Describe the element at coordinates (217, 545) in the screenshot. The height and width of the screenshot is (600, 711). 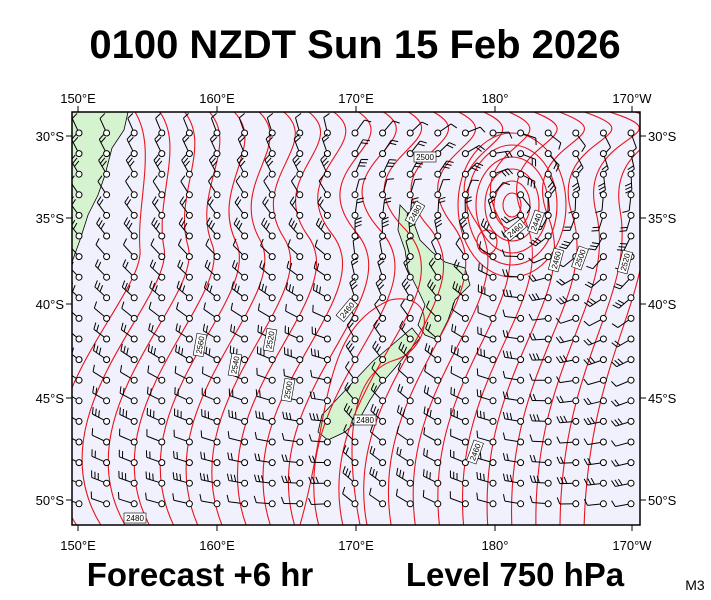
I see `lon-label: 160°E` at that location.